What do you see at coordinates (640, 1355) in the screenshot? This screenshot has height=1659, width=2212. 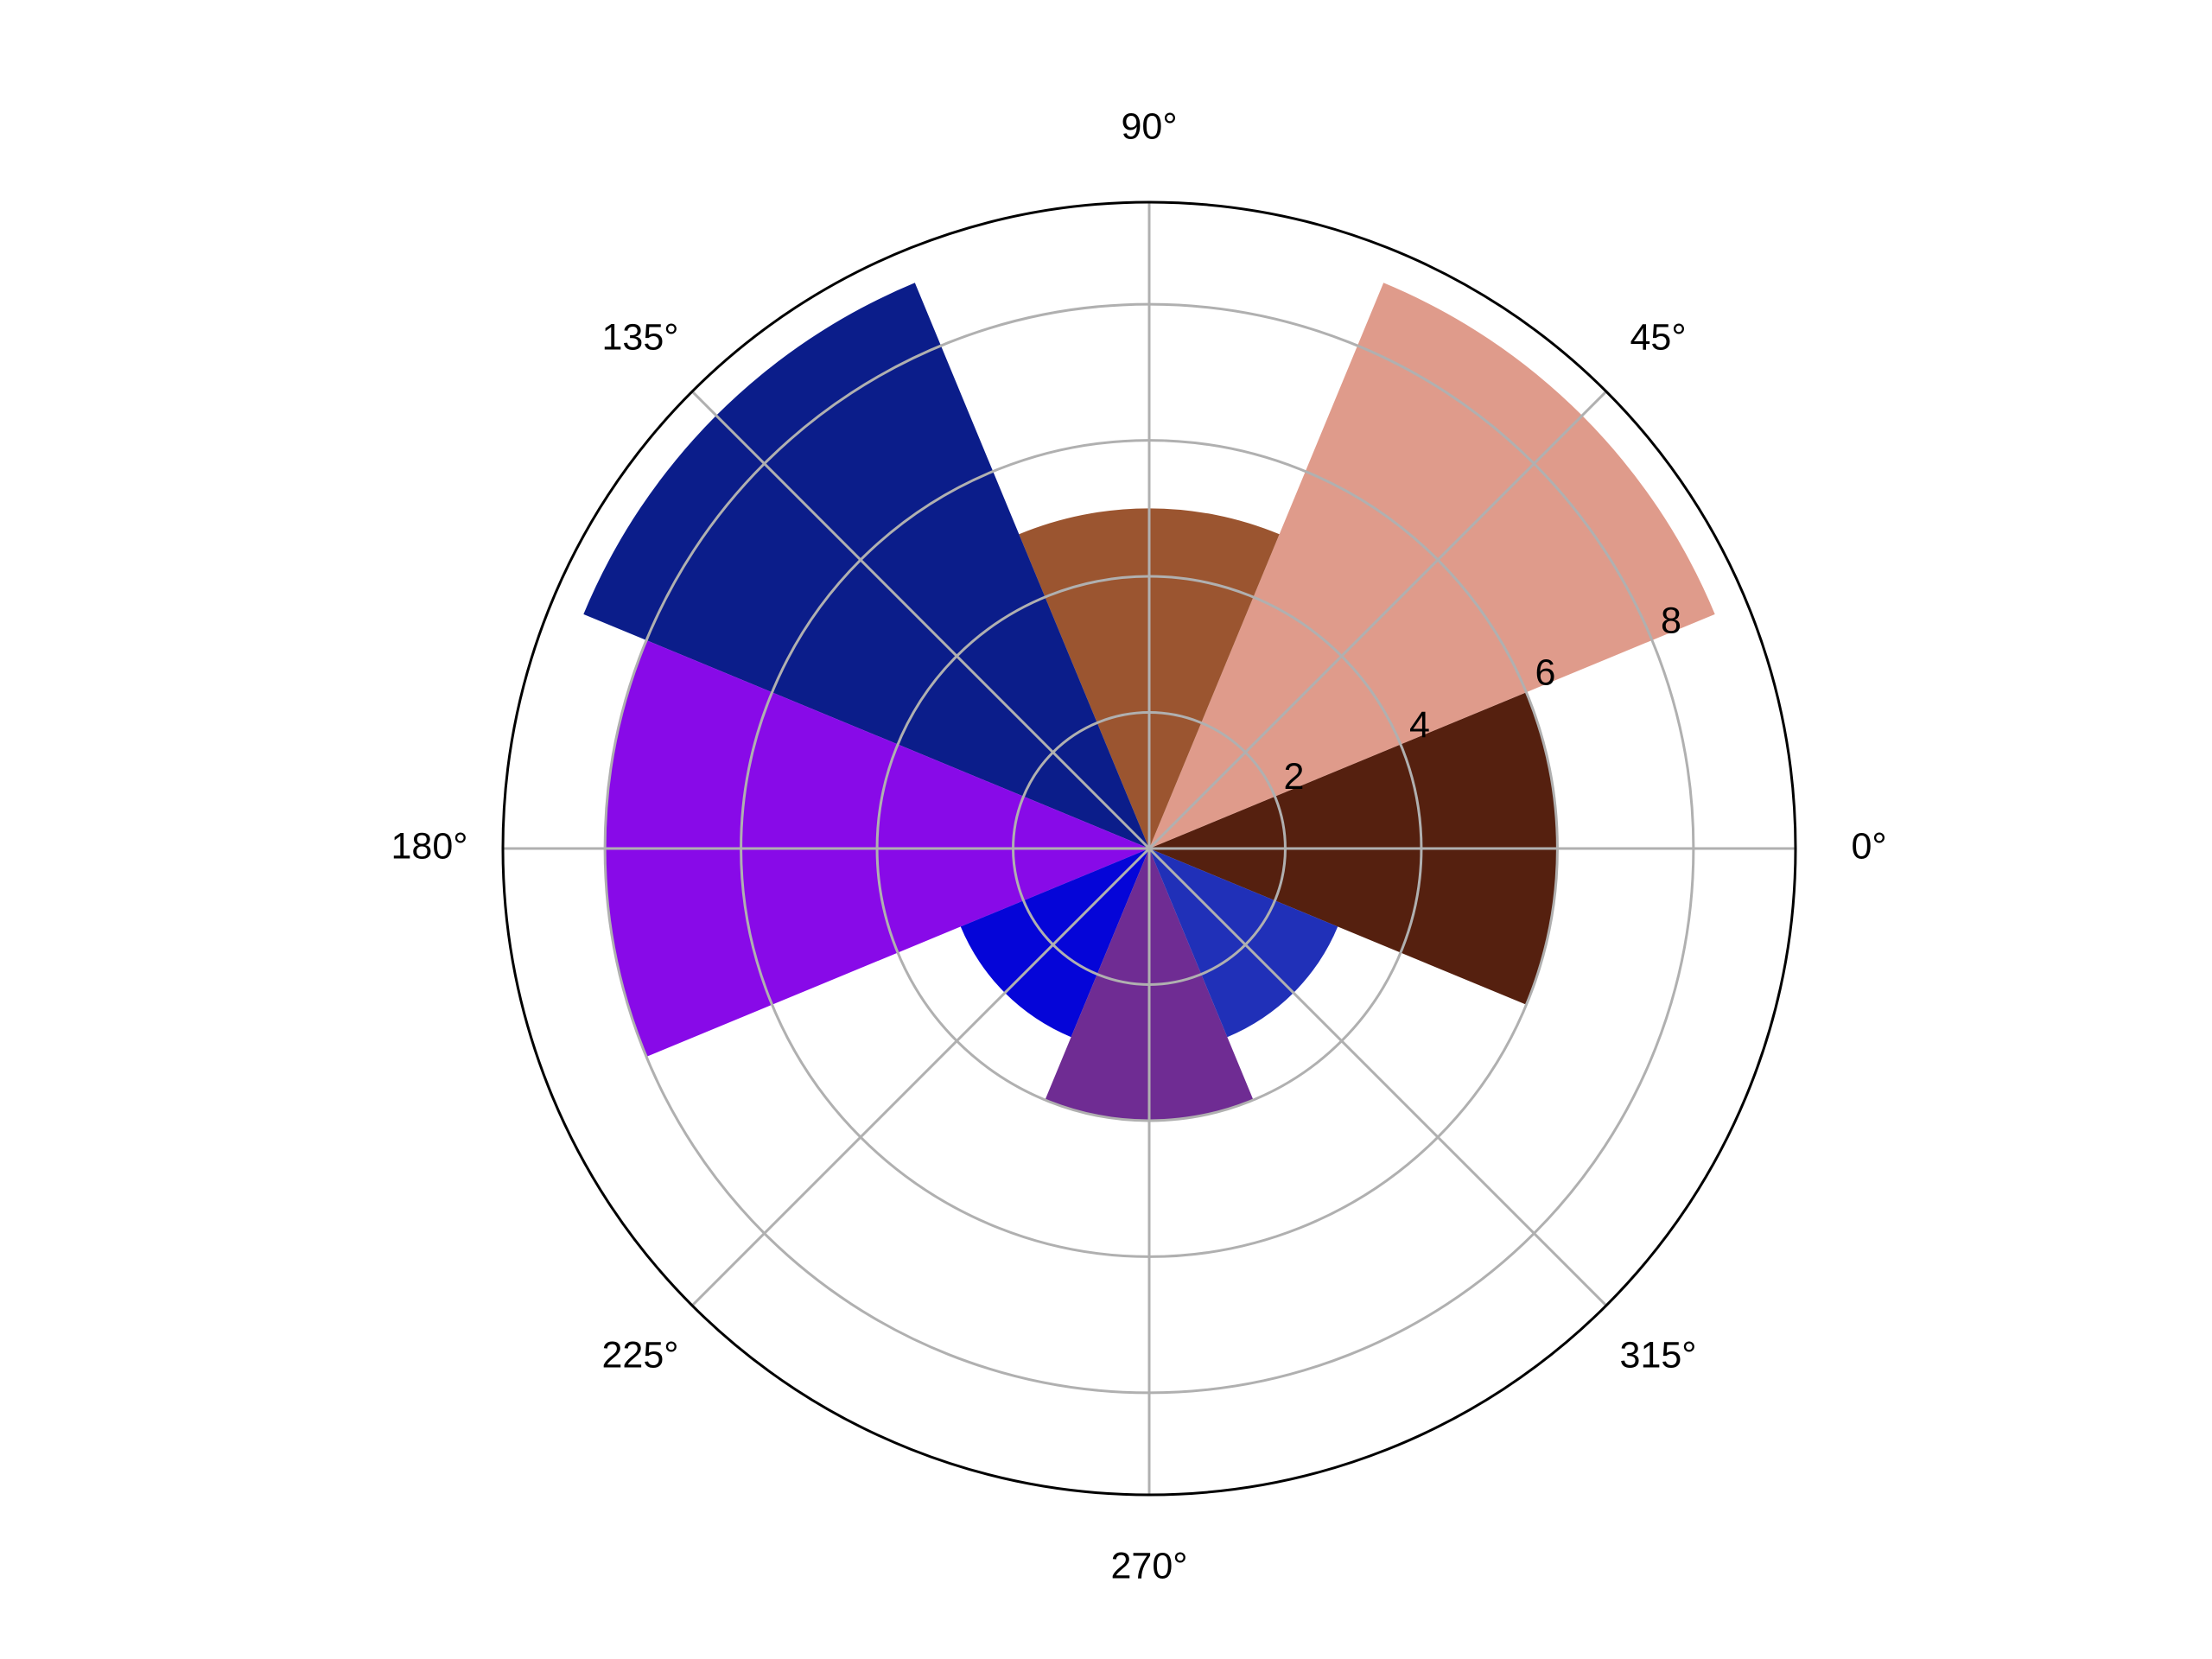 I see `x-tick-label: 225°` at bounding box center [640, 1355].